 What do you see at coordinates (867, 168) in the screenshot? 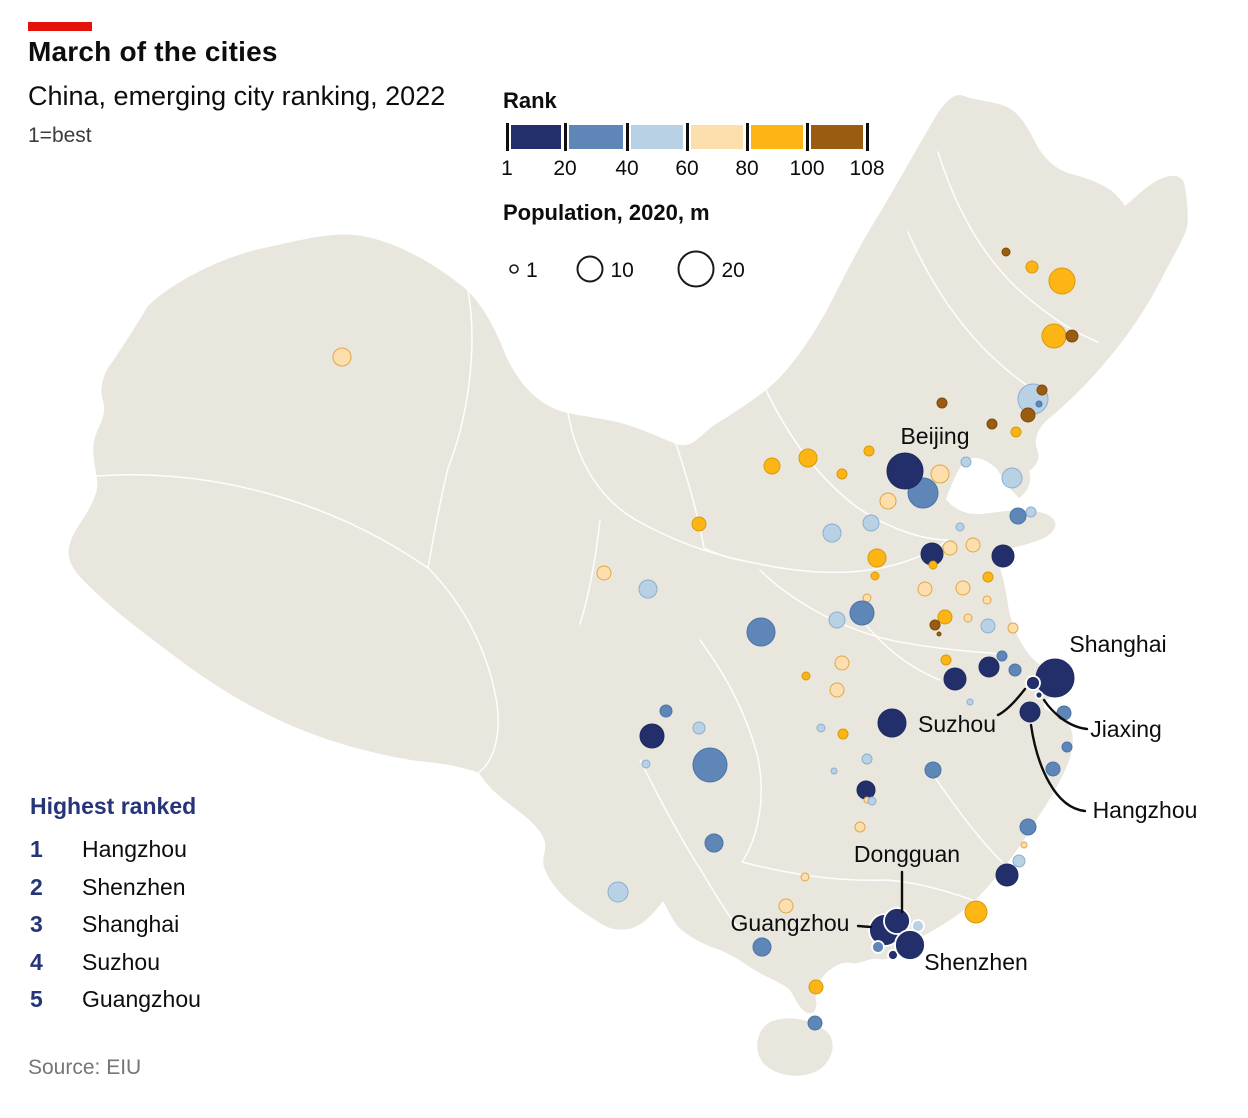
I see `rank-tick-label: 108` at bounding box center [867, 168].